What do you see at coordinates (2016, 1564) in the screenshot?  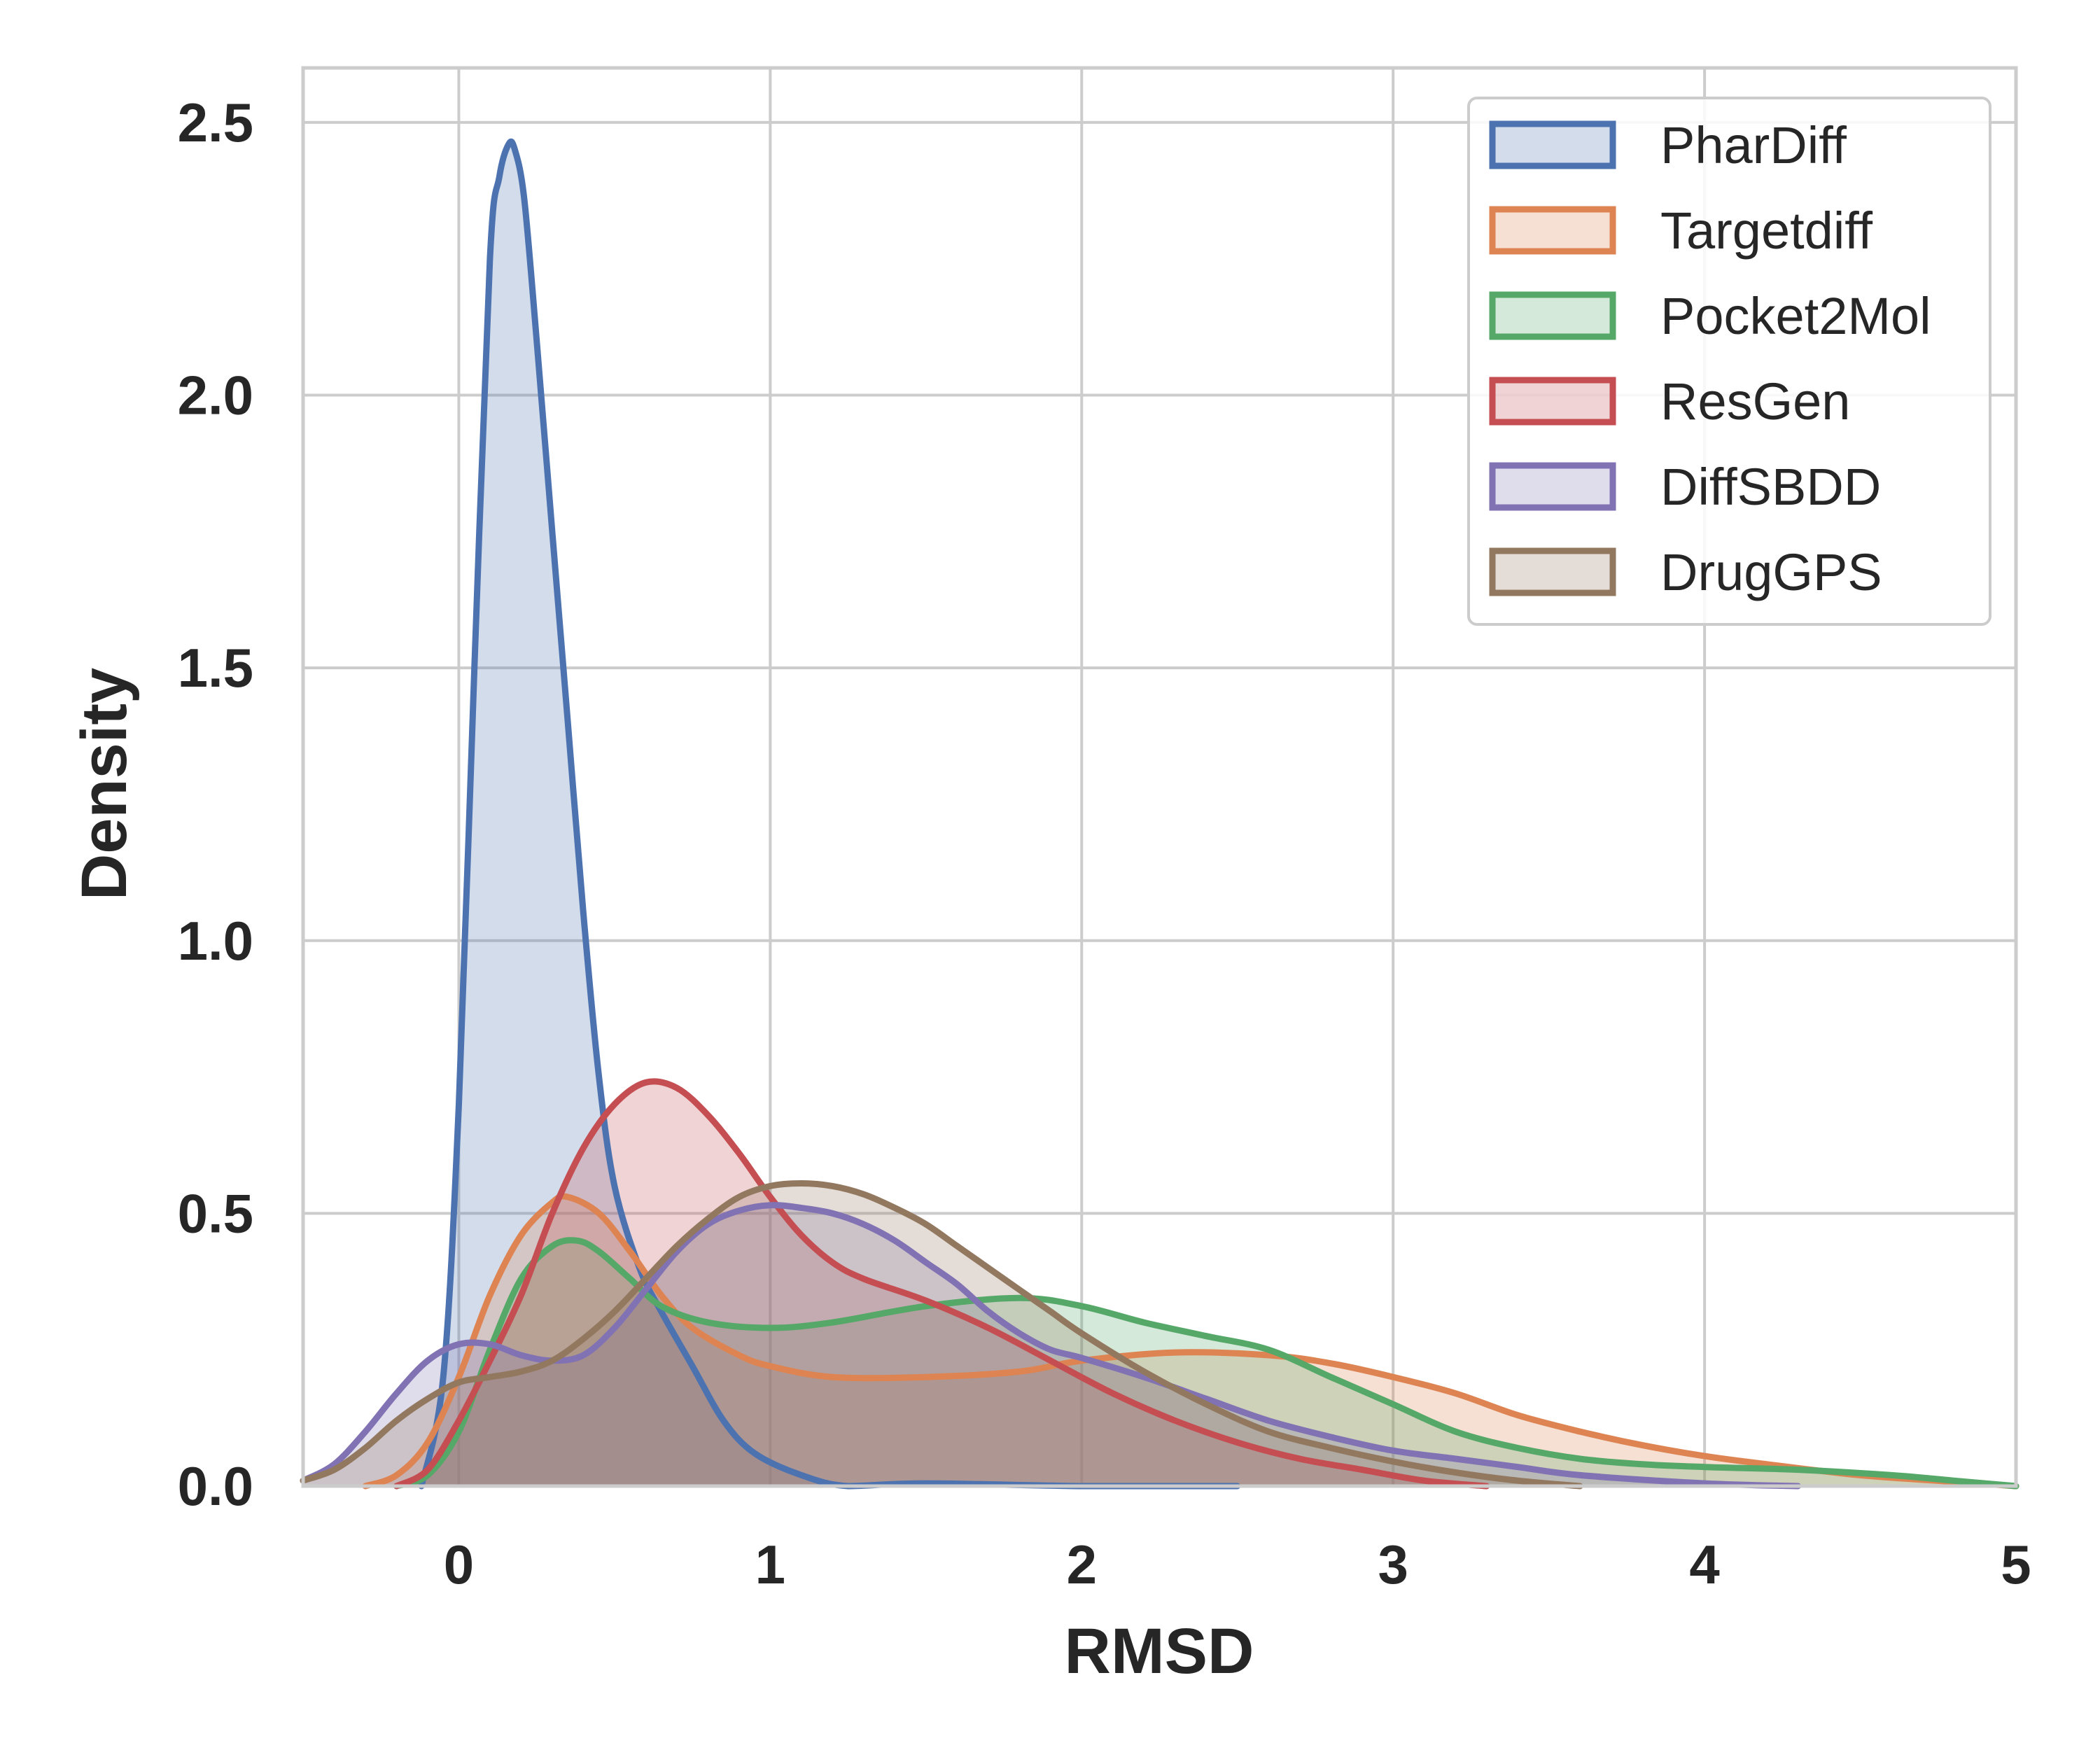 I see `x-tick-label: 5` at bounding box center [2016, 1564].